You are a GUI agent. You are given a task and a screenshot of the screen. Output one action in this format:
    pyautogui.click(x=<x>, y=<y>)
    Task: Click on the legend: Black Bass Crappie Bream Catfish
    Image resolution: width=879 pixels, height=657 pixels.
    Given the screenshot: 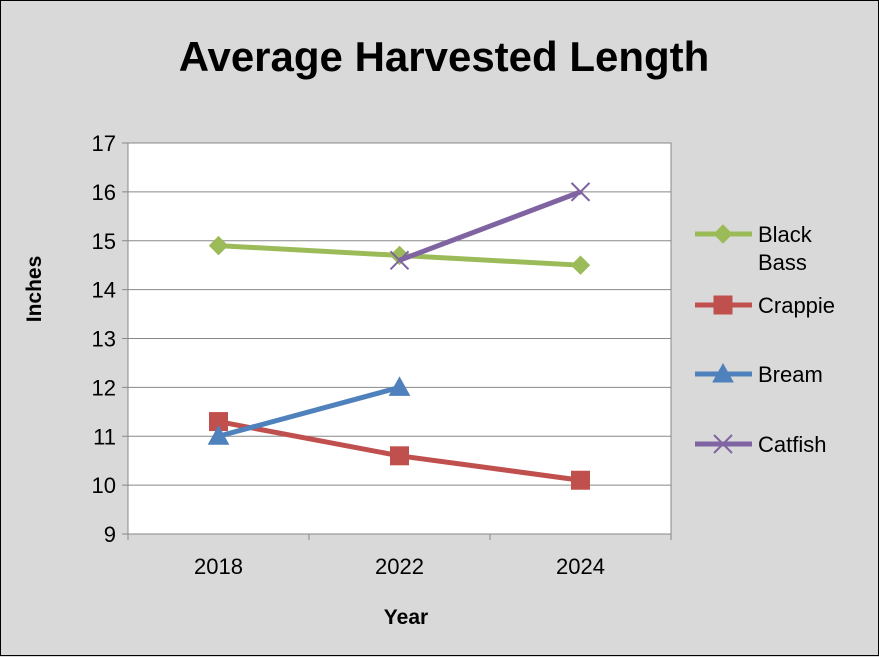 What is the action you would take?
    pyautogui.click(x=765, y=339)
    